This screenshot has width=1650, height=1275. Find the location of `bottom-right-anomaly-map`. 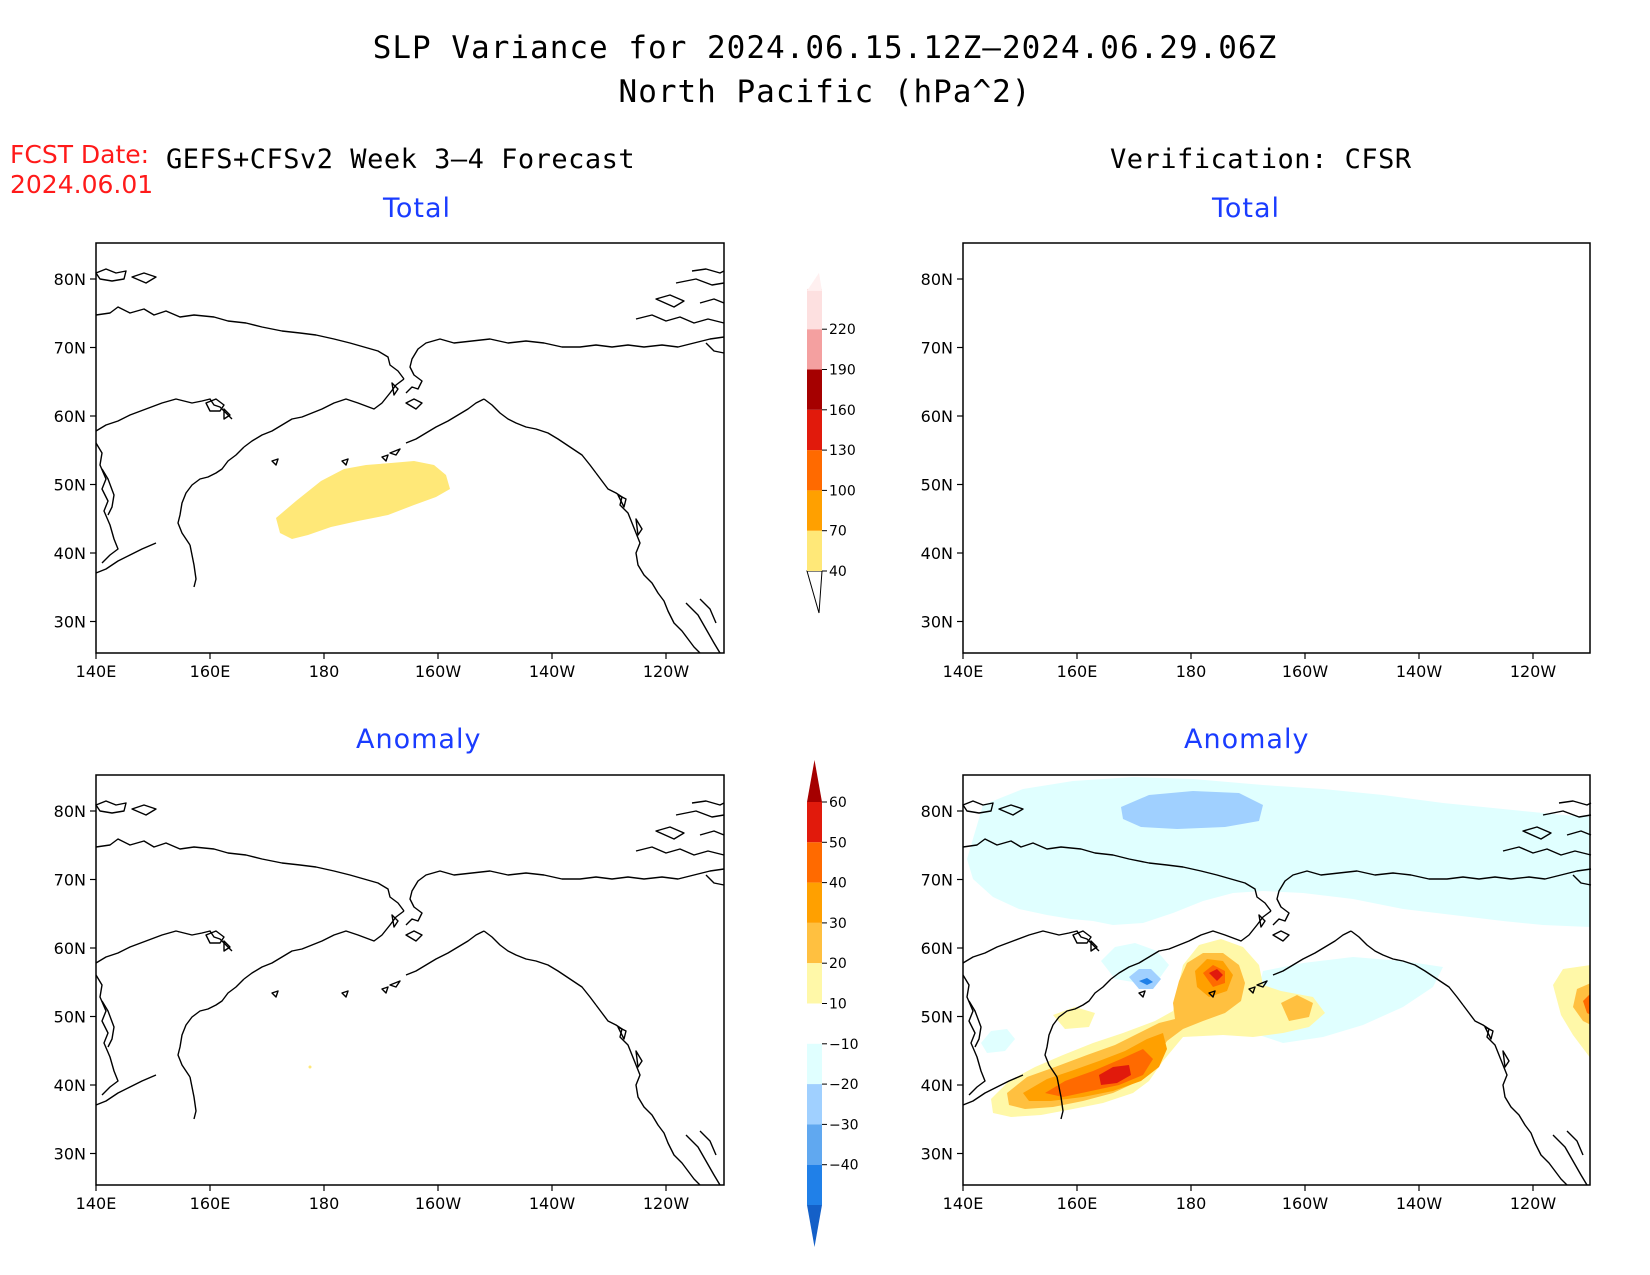

bottom-right-anomaly-map is located at coordinates (1277, 981).